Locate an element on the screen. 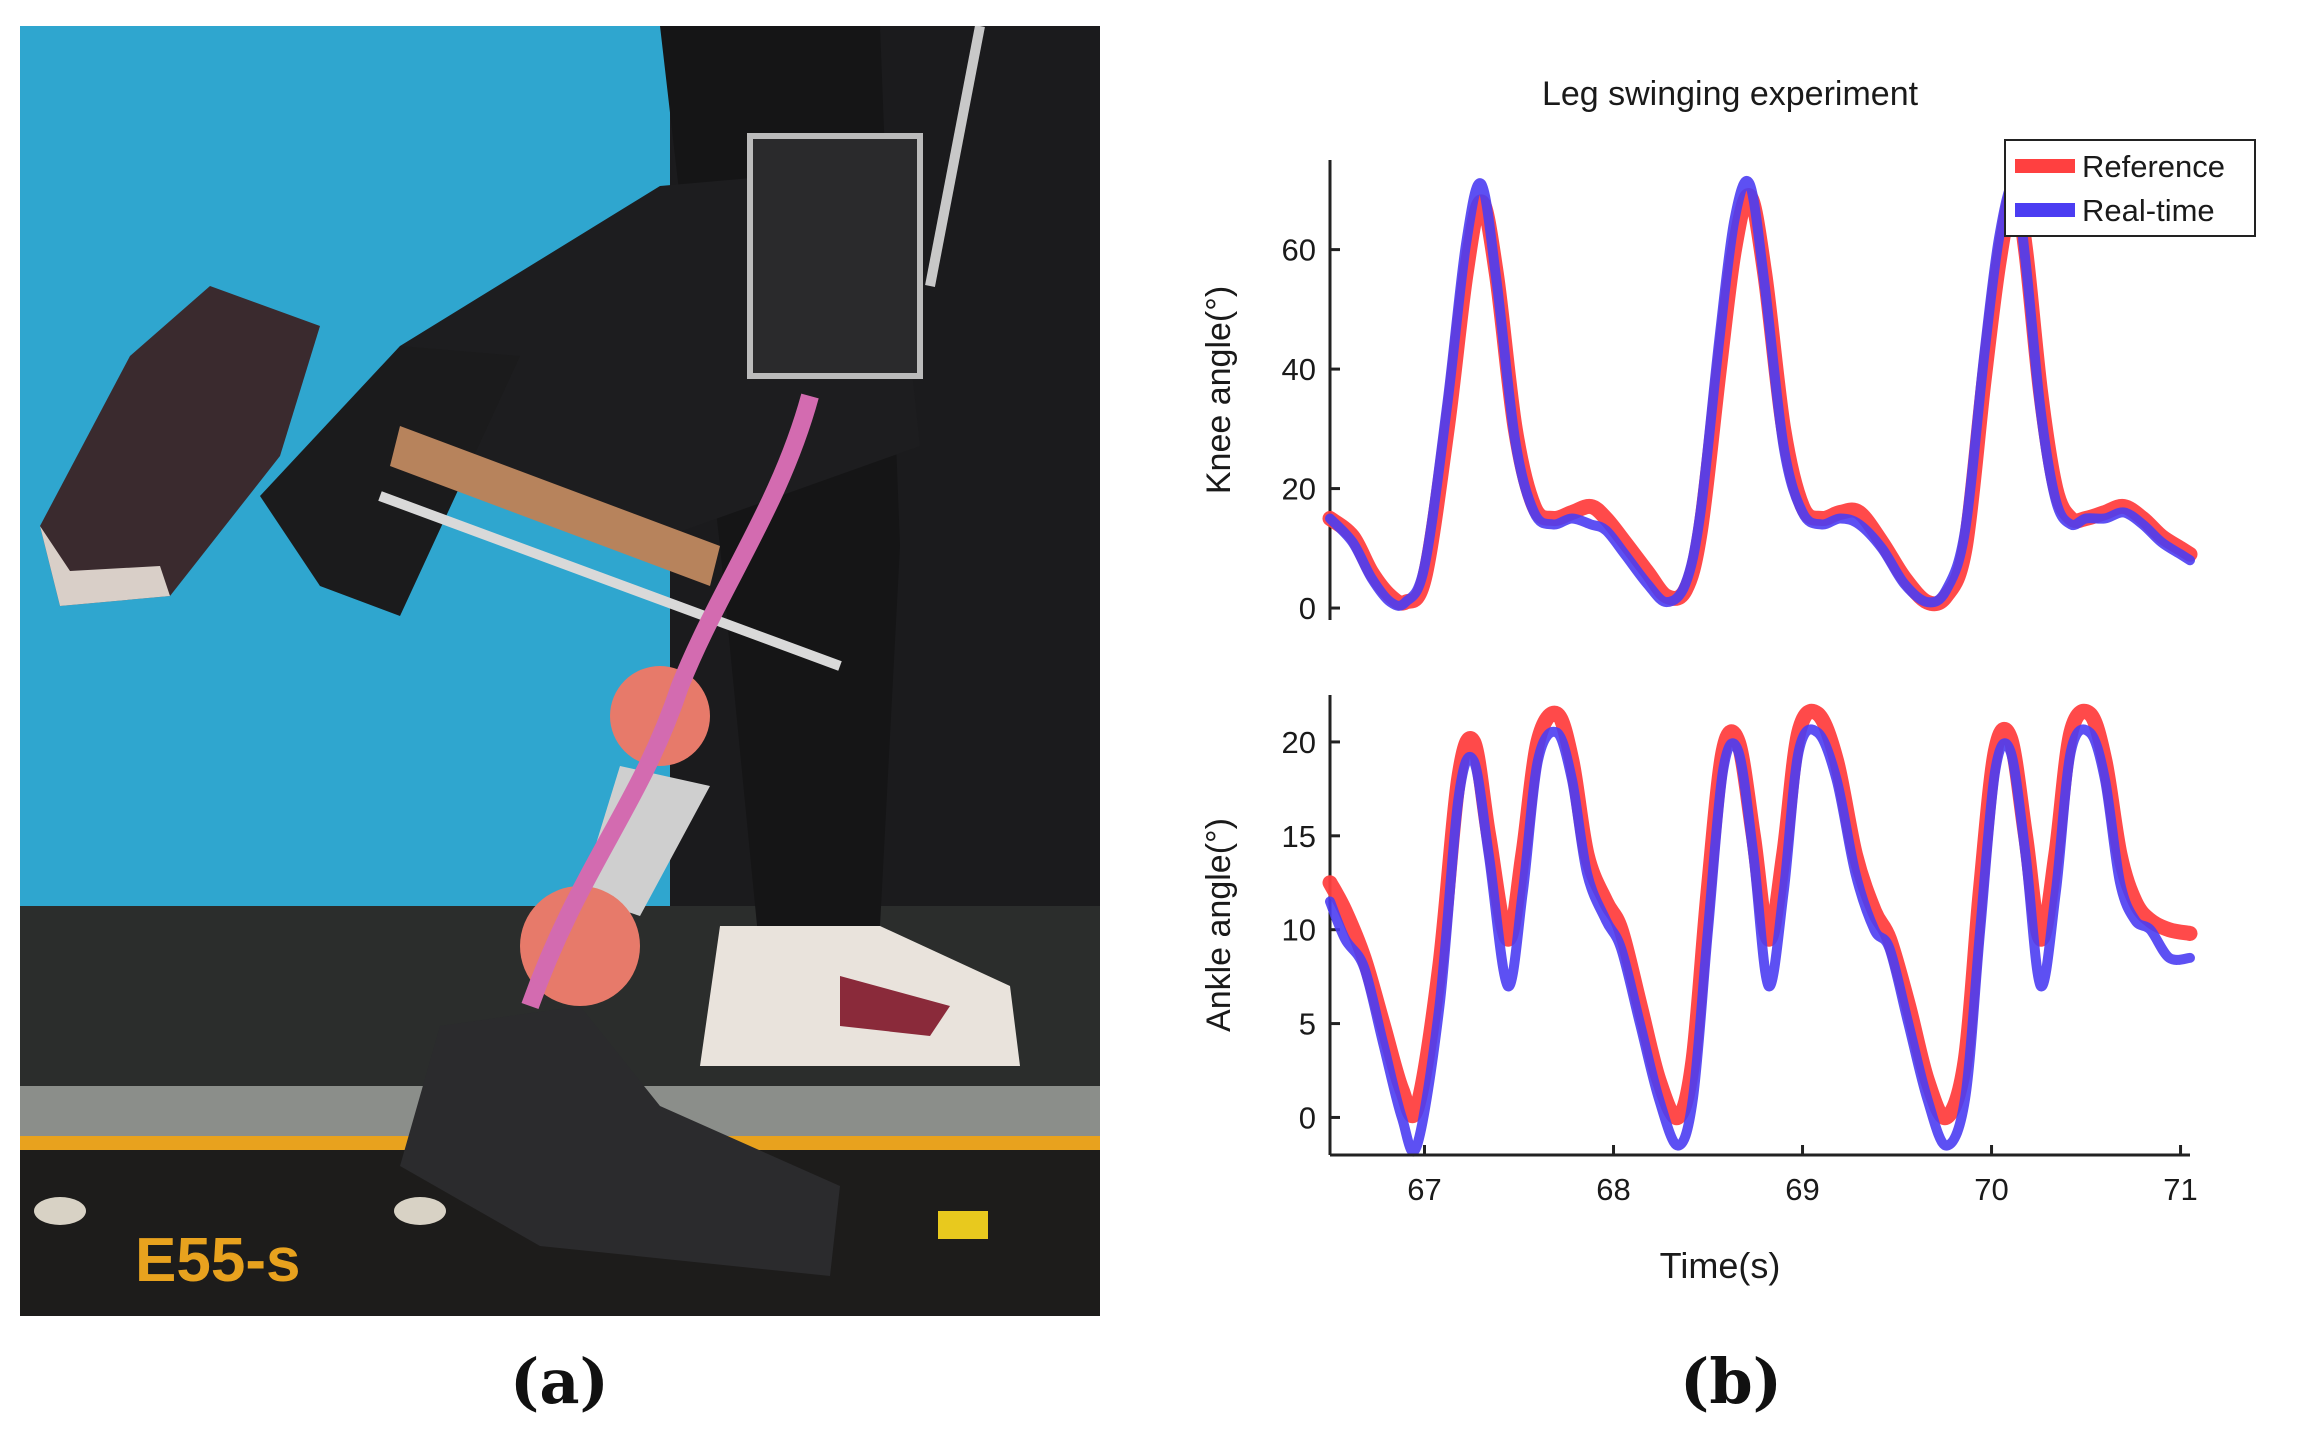 The width and height of the screenshot is (2301, 1454). standing-shoe-accent is located at coordinates (895, 1006).